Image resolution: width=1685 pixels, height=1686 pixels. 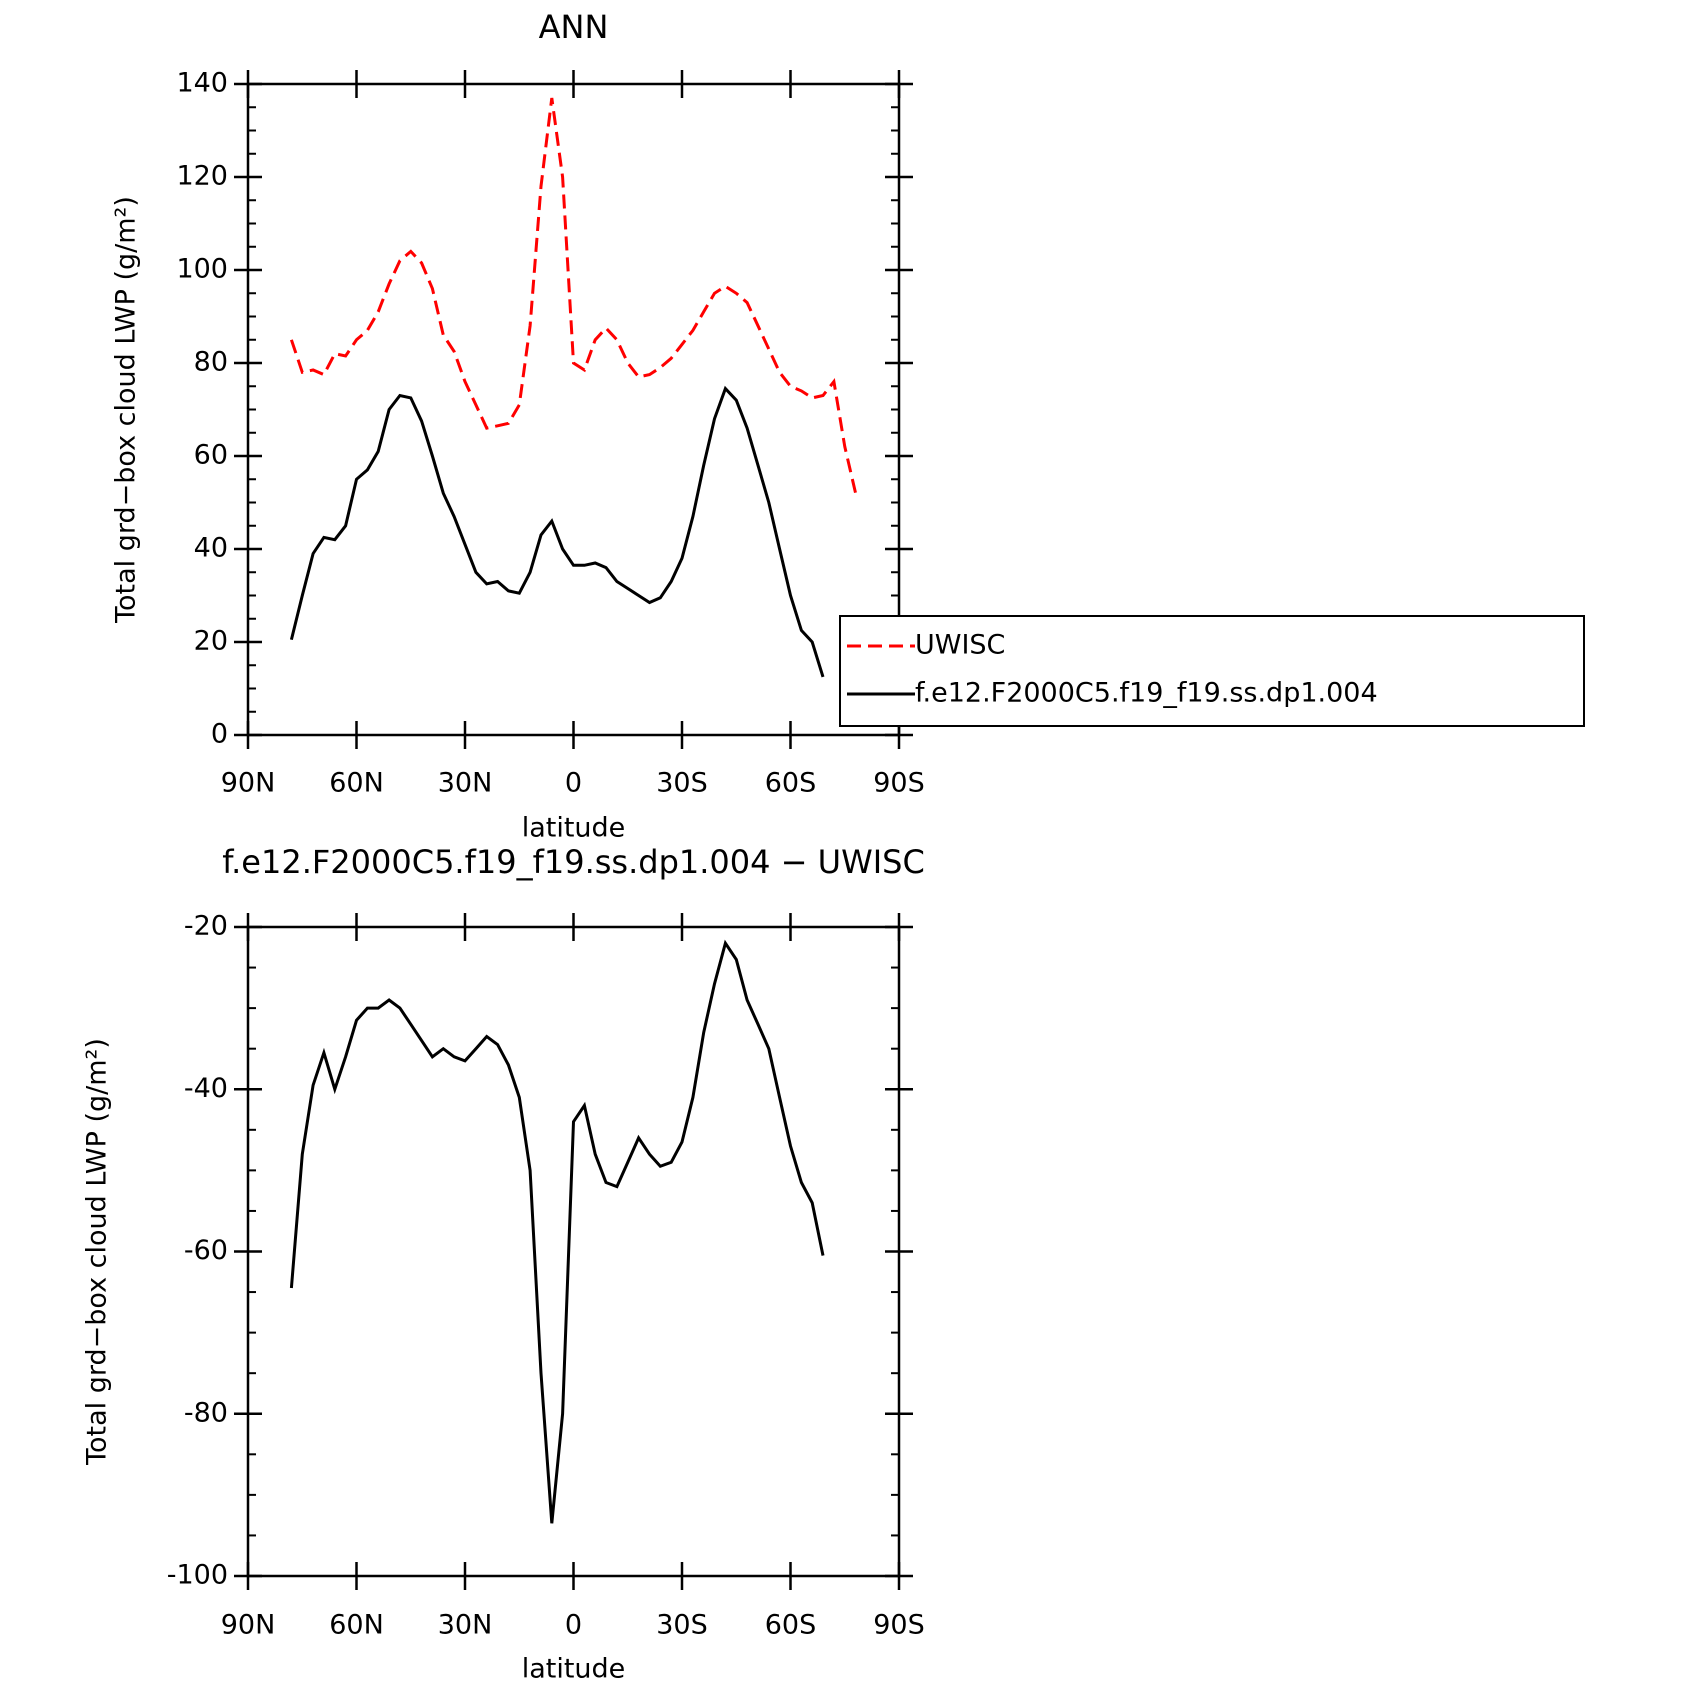 What do you see at coordinates (211, 548) in the screenshot?
I see `y-tick-label: 40` at bounding box center [211, 548].